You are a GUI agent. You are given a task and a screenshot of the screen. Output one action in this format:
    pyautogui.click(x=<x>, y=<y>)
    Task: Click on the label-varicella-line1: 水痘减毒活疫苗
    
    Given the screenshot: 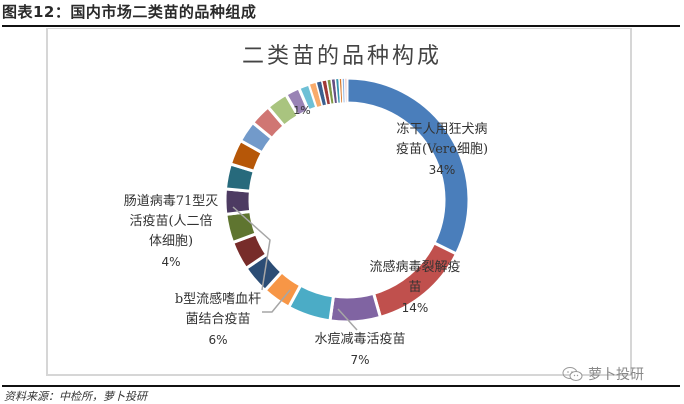 What is the action you would take?
    pyautogui.click(x=360, y=339)
    